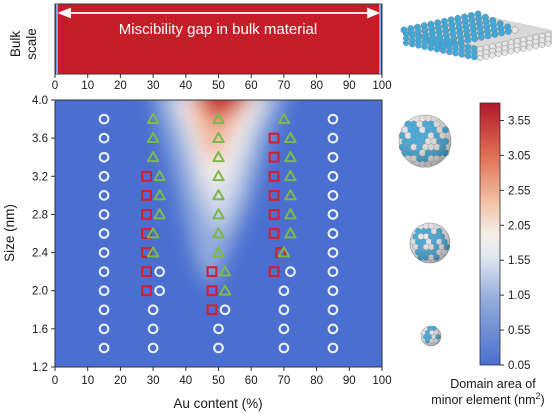 This screenshot has height=415, width=560. I want to click on colorbar-tick-label: 1.55, so click(519, 261).